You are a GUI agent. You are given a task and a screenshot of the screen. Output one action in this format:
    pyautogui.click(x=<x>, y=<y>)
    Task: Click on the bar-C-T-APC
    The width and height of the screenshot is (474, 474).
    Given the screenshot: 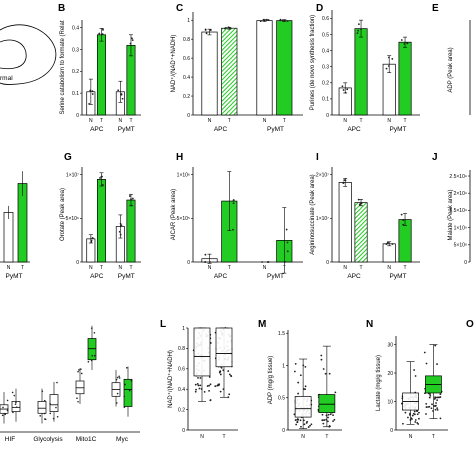 What is the action you would take?
    pyautogui.click(x=229, y=71)
    